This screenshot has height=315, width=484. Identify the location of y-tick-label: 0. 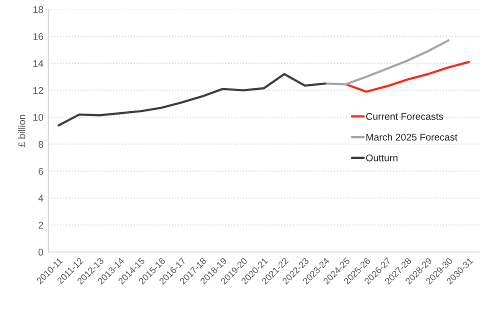
(41, 252).